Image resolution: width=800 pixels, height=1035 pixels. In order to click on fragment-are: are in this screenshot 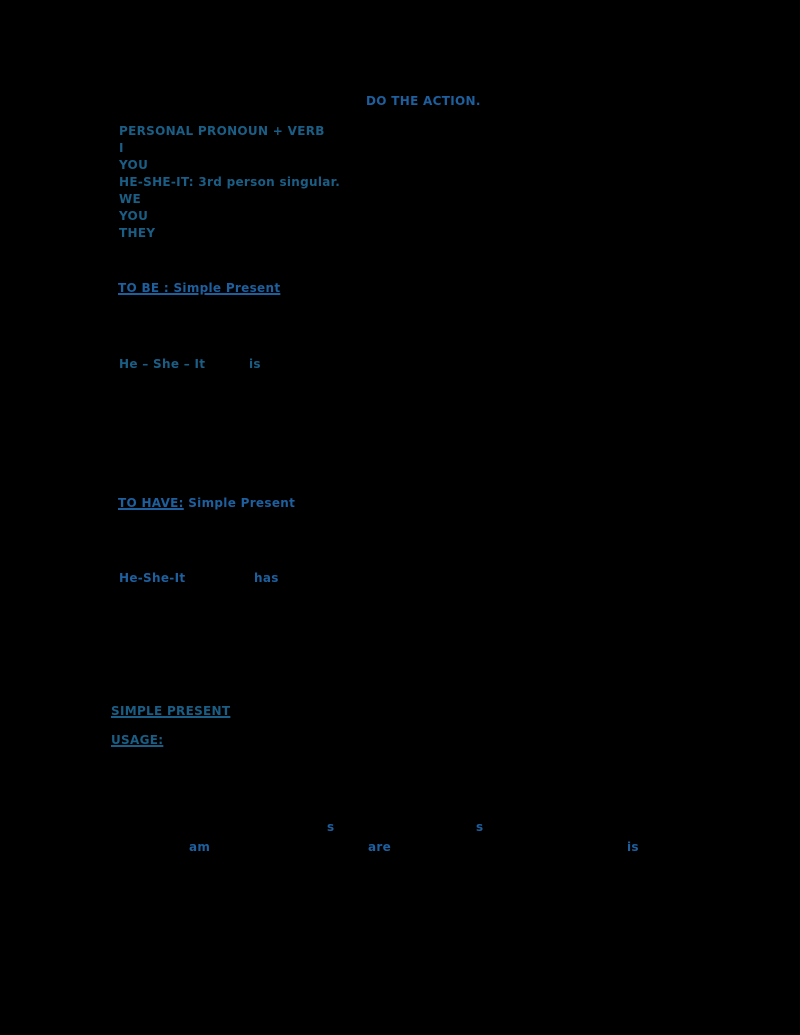, I will do `click(380, 847)`.